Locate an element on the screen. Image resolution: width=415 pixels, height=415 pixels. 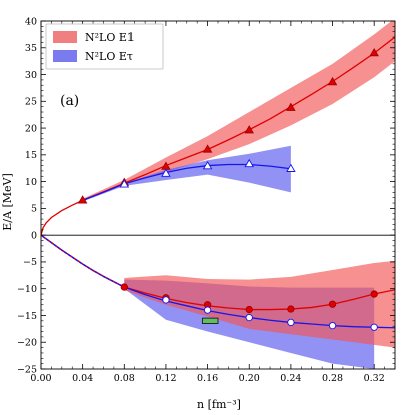
empirical-saturation-box-layer is located at coordinates (210, 320).